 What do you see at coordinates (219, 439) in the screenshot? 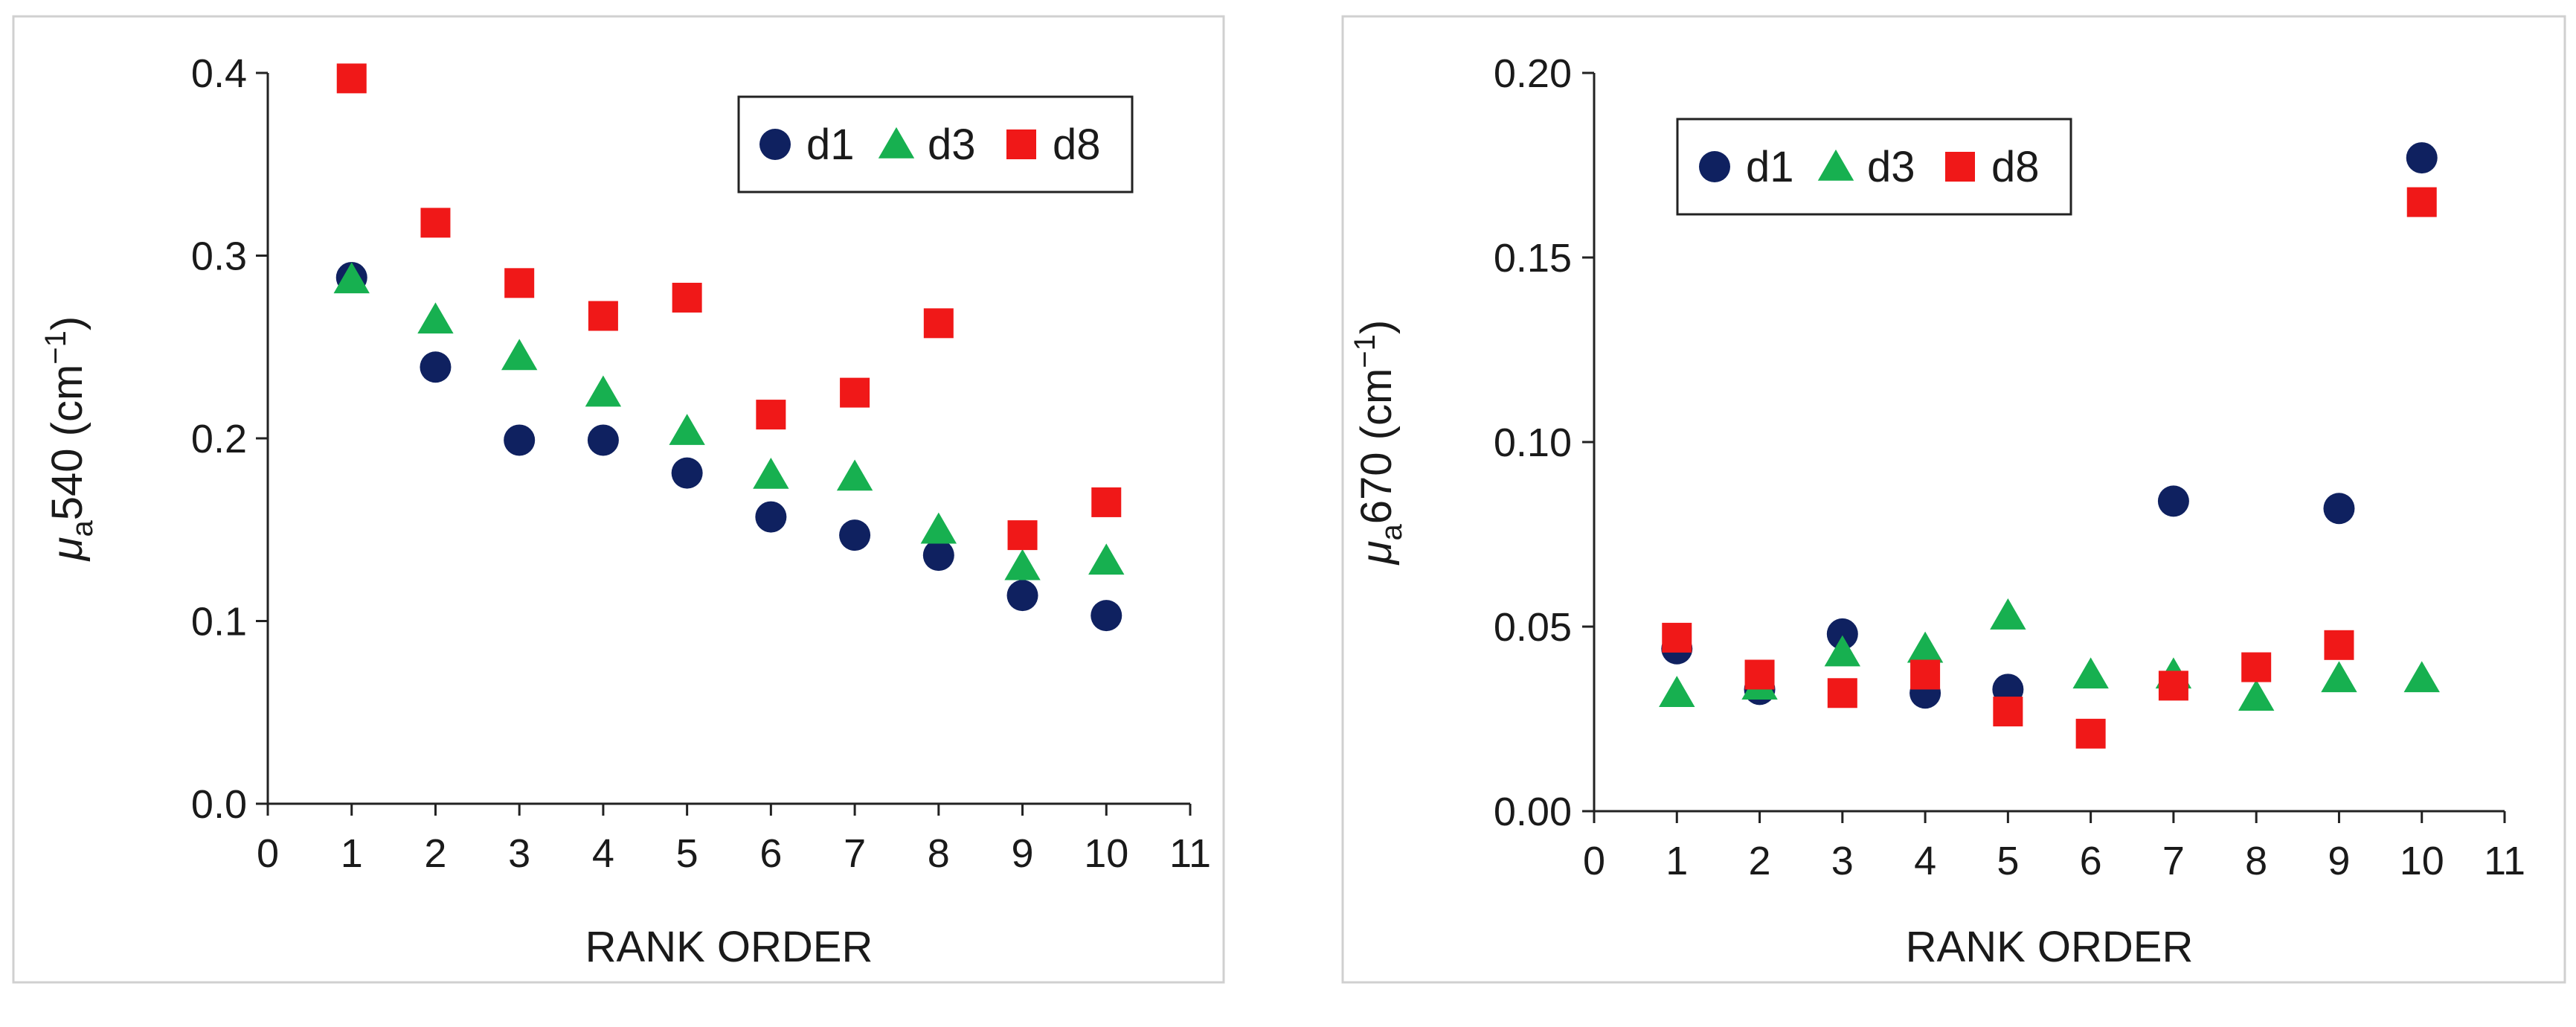
I see `y-tick-label: 0.2` at bounding box center [219, 439].